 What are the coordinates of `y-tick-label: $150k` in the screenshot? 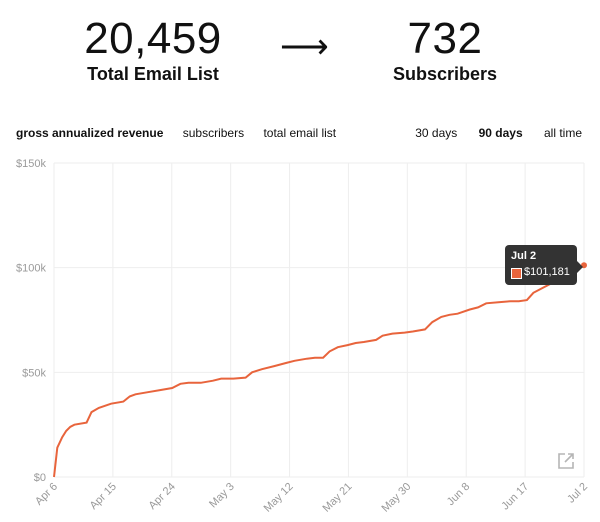 It's located at (31, 164).